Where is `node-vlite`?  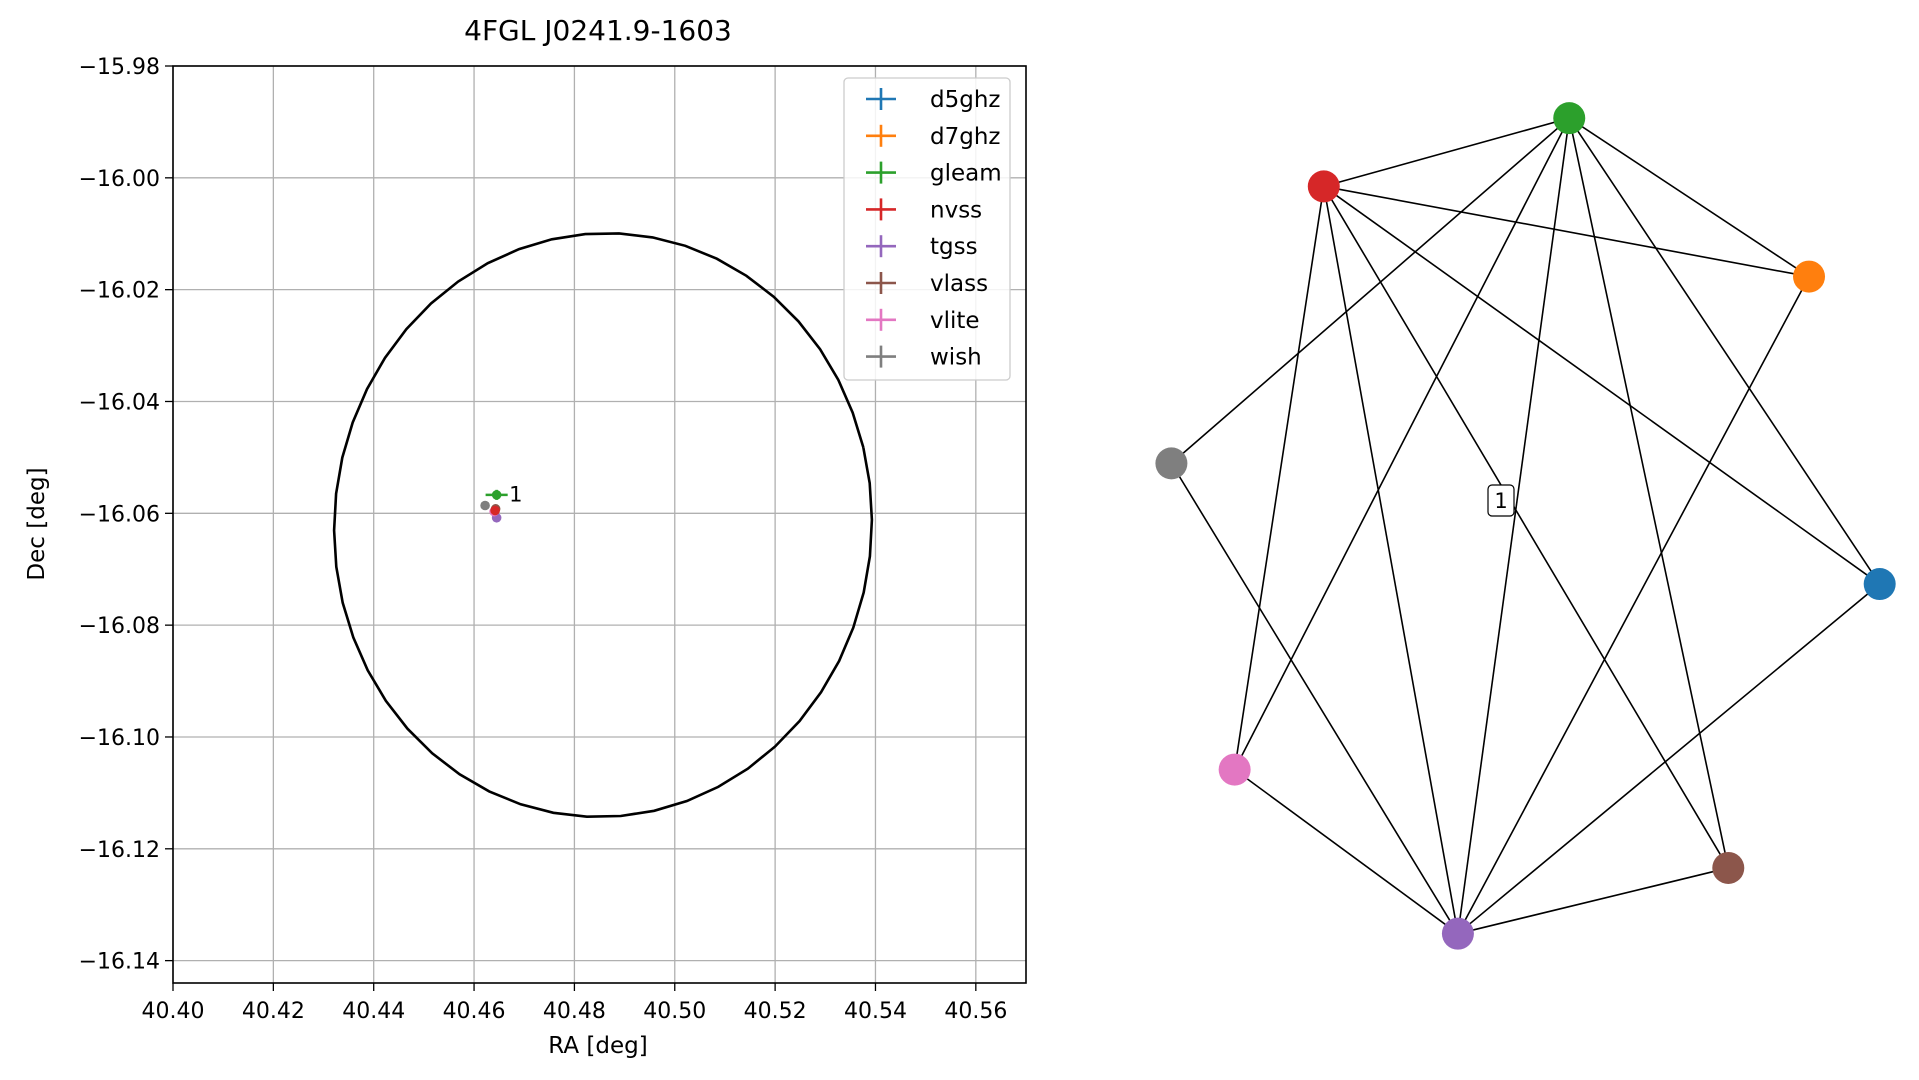 node-vlite is located at coordinates (1234, 769).